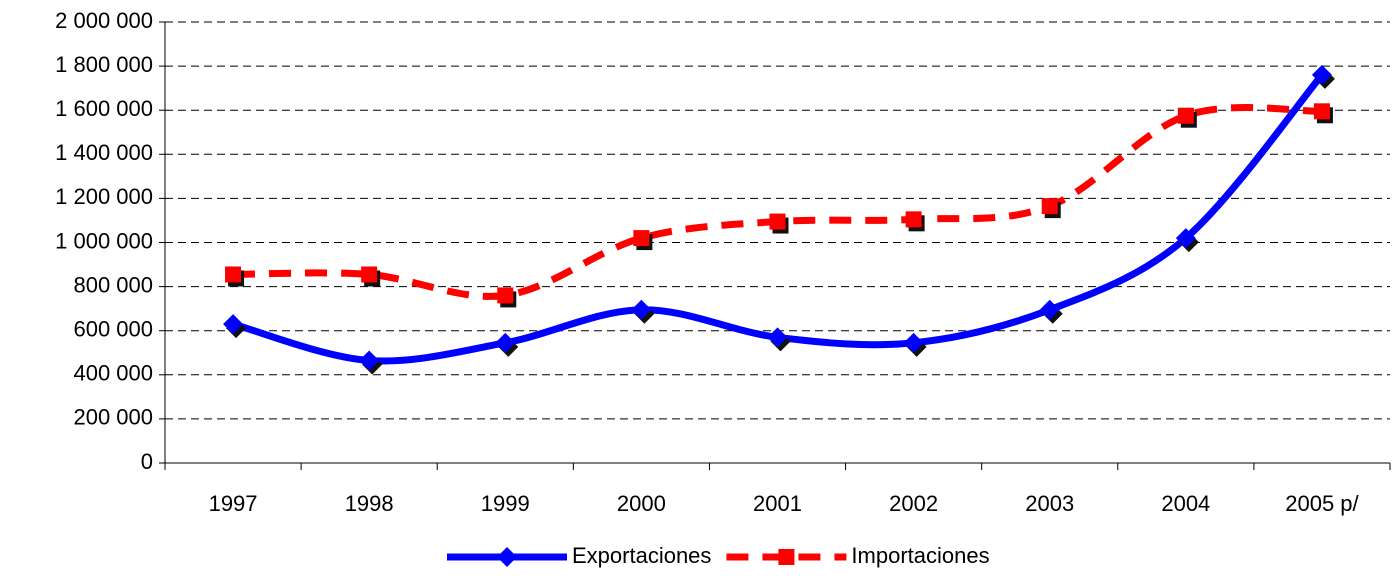 The image size is (1396, 577). I want to click on y-tick-label: 1 800 000, so click(104, 64).